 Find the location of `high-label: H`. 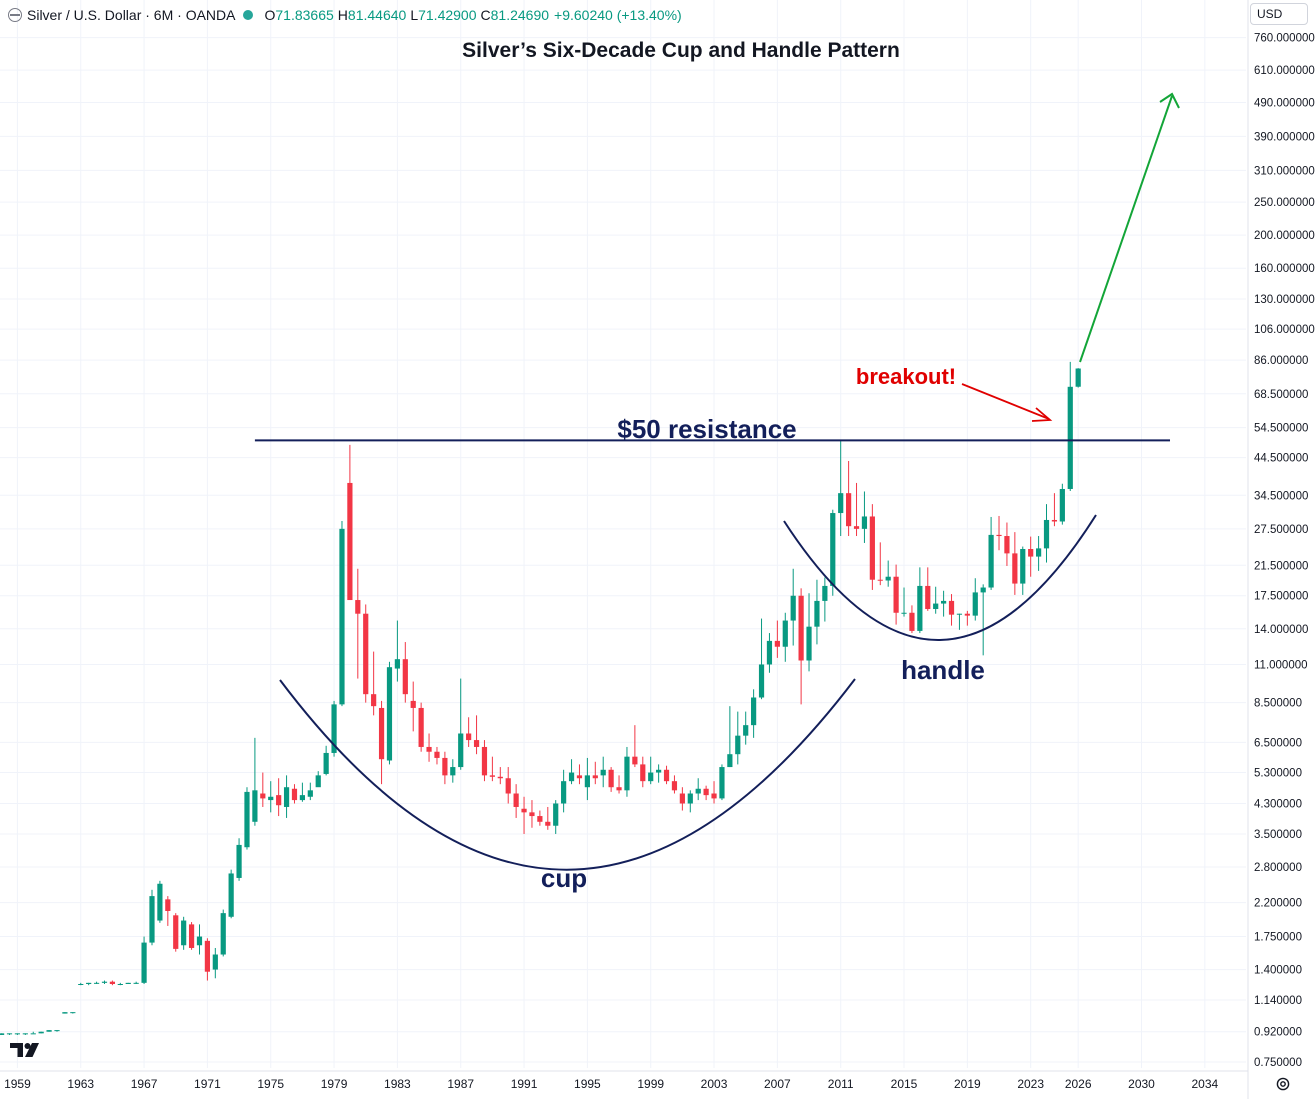

high-label: H is located at coordinates (342, 15).